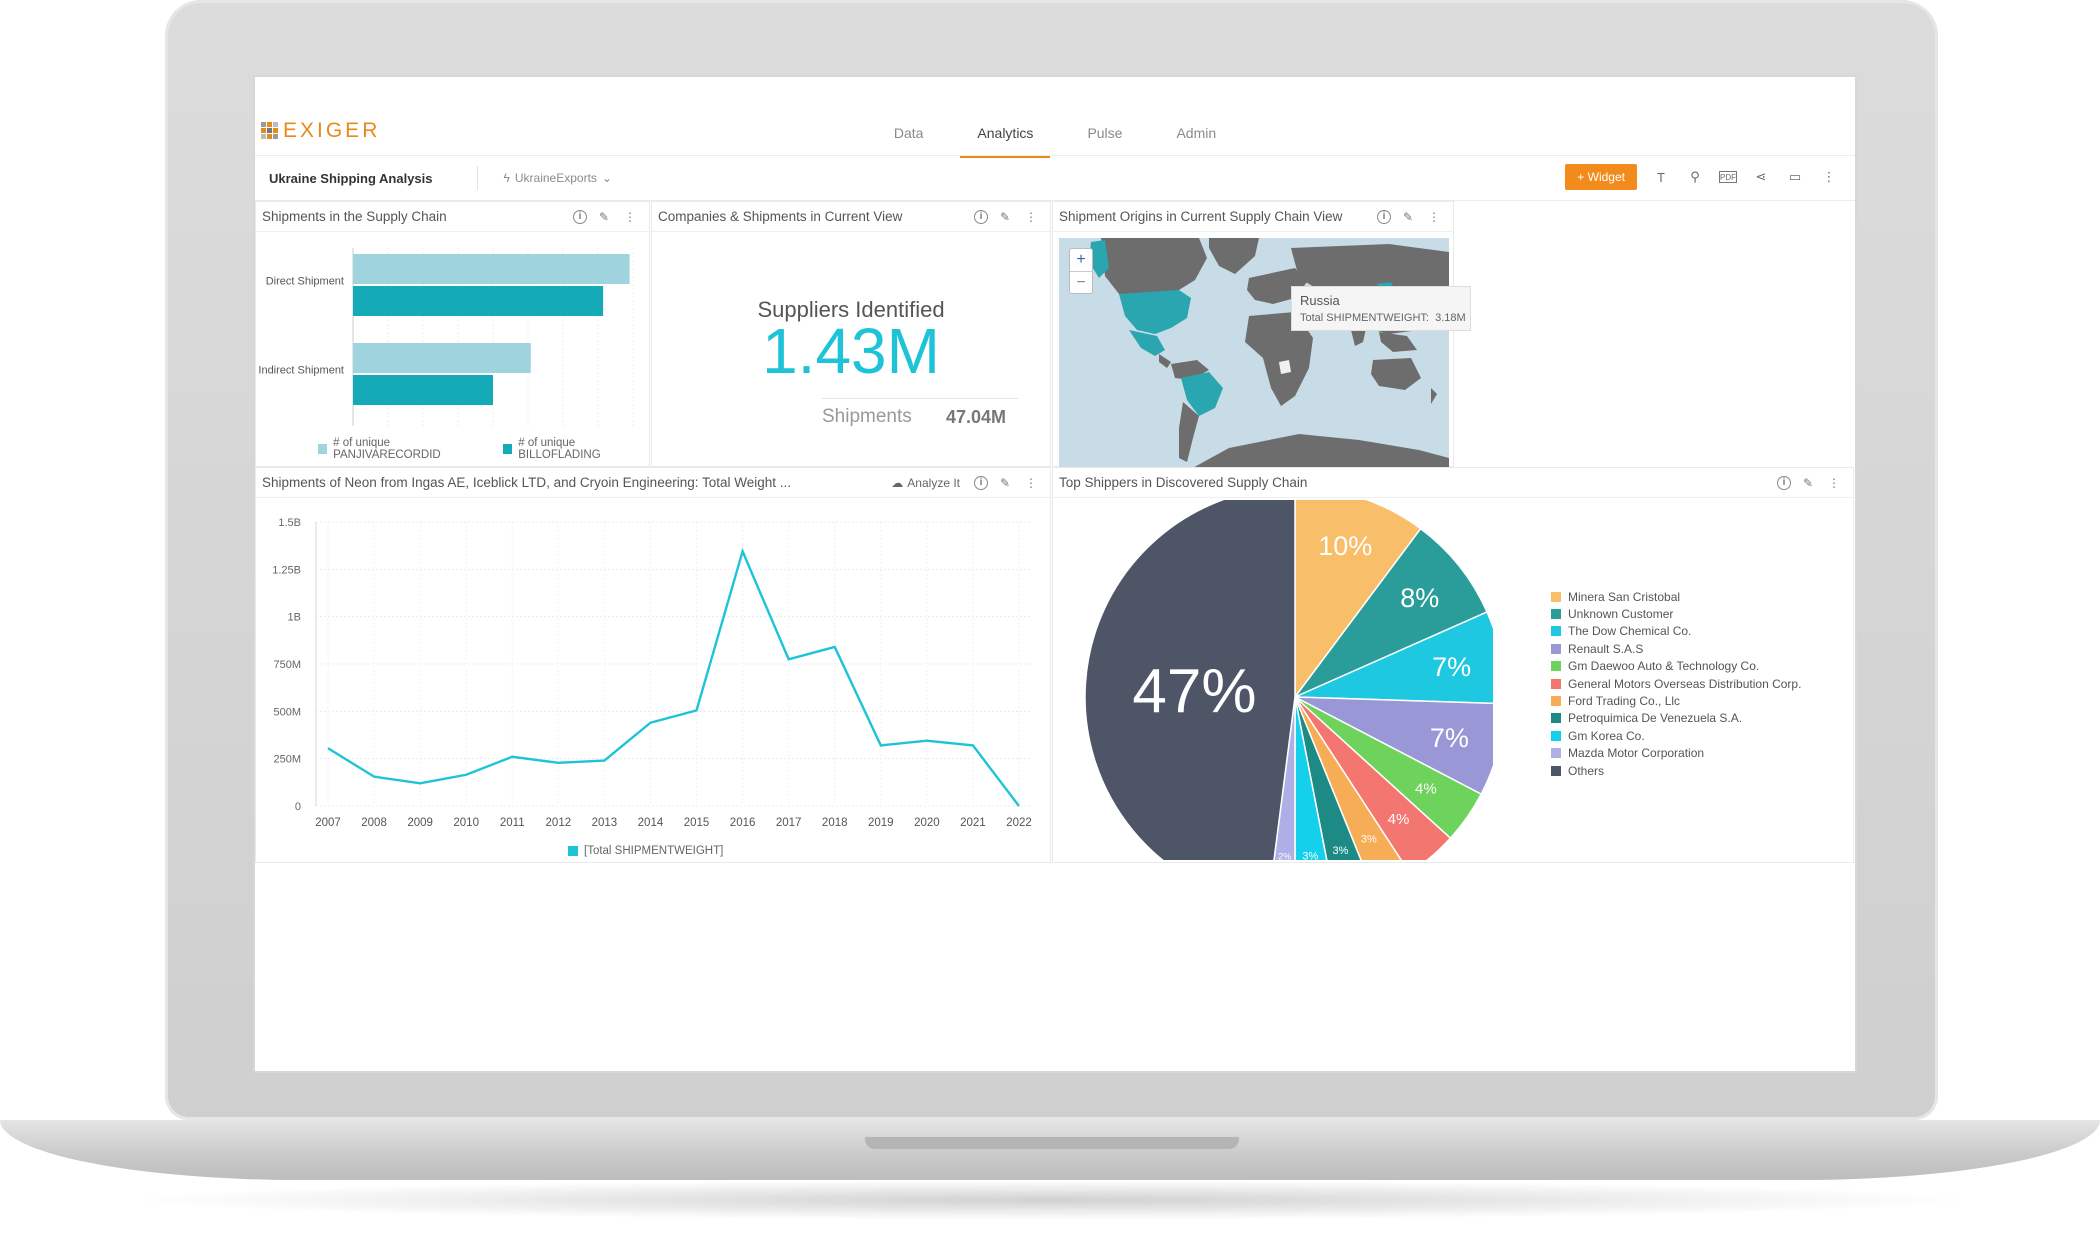  What do you see at coordinates (351, 178) in the screenshot?
I see `dashboard-title: Ukraine Shipping Analysis` at bounding box center [351, 178].